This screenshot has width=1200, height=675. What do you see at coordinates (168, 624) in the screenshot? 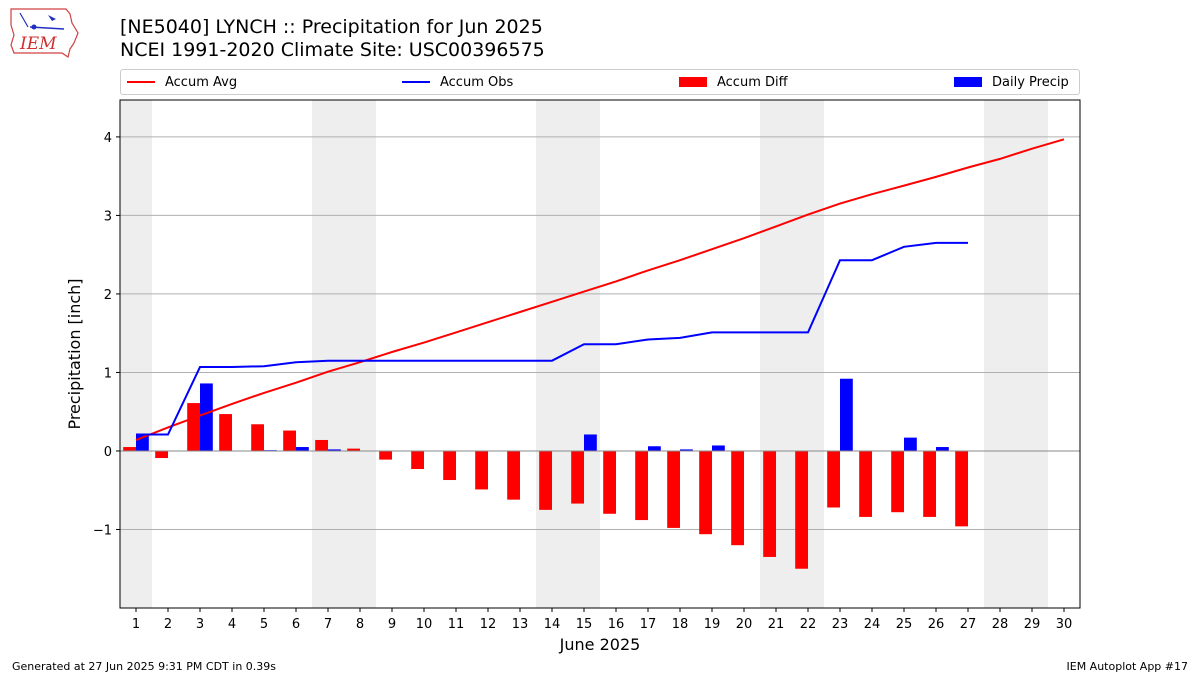
I see `x-tick-label: 2` at bounding box center [168, 624].